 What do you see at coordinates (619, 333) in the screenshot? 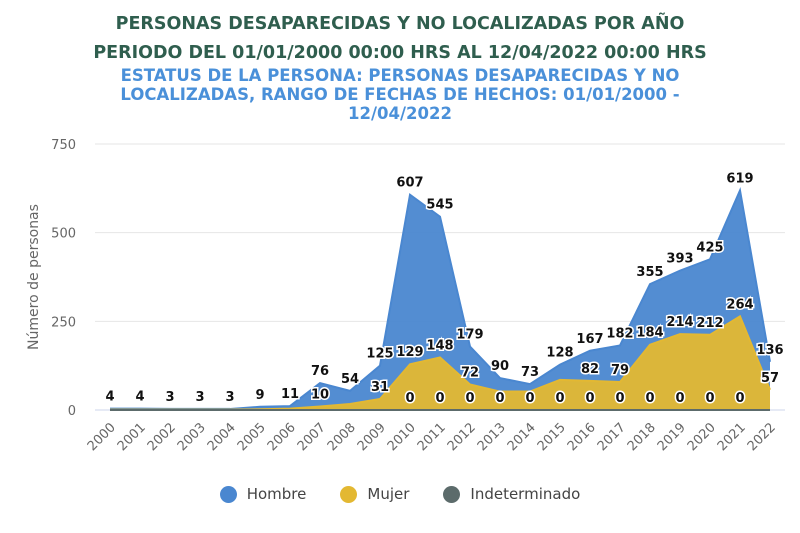
I see `data-label: 182` at bounding box center [619, 333].